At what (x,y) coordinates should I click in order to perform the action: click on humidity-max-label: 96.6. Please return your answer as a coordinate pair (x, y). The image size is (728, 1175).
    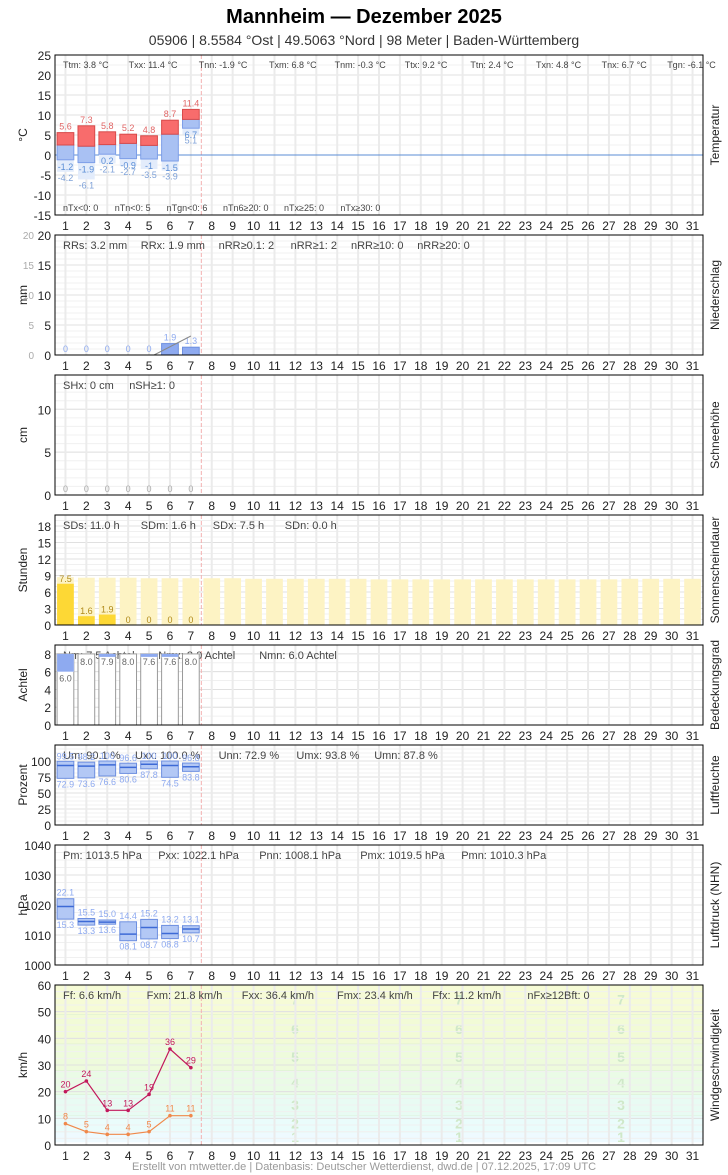
    Looking at the image, I should click on (128, 758).